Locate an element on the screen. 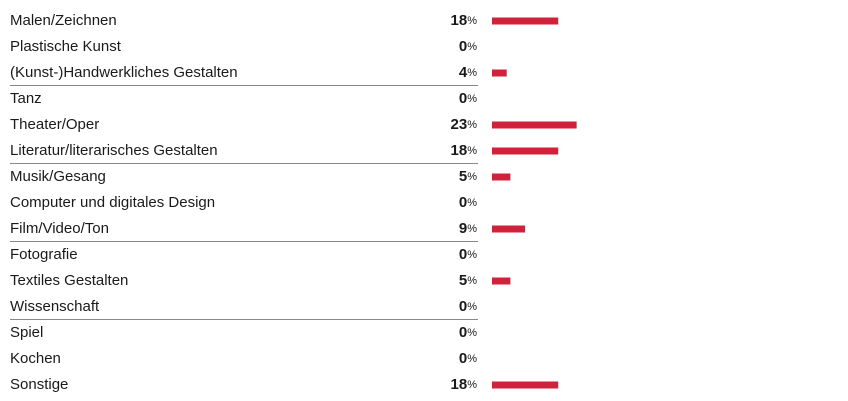 This screenshot has width=848, height=401. value-label: 4% is located at coordinates (468, 72).